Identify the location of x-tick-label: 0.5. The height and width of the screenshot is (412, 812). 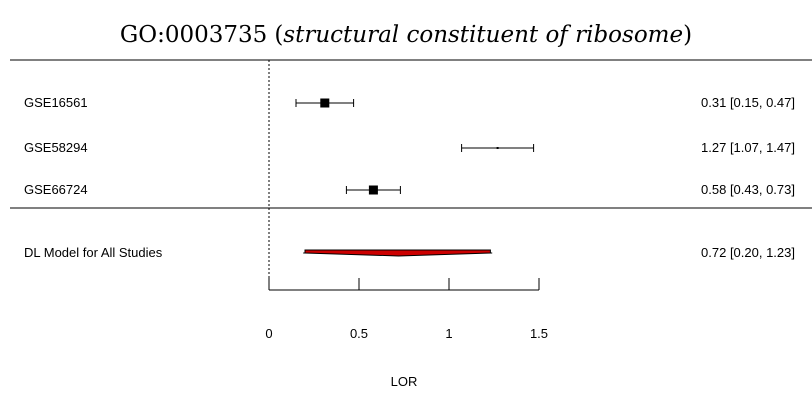
(359, 333).